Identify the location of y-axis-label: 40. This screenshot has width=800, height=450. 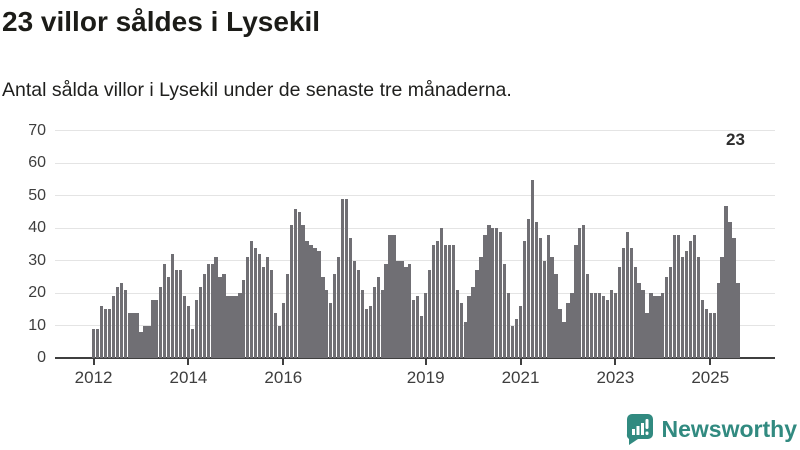
(37, 228).